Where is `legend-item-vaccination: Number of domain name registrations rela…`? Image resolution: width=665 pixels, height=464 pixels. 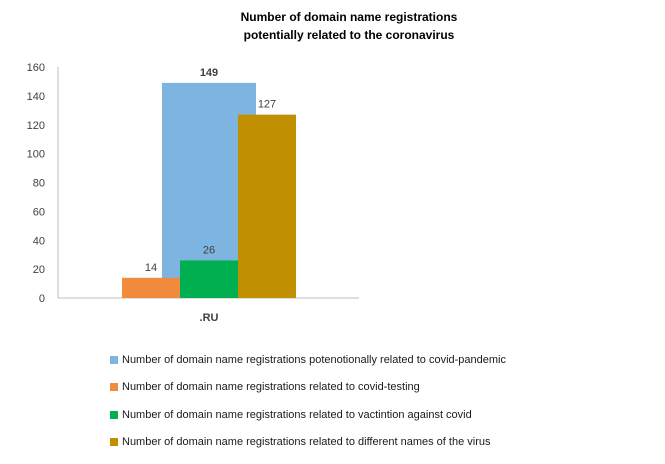
legend-item-vaccination: Number of domain name registrations rela… is located at coordinates (308, 415).